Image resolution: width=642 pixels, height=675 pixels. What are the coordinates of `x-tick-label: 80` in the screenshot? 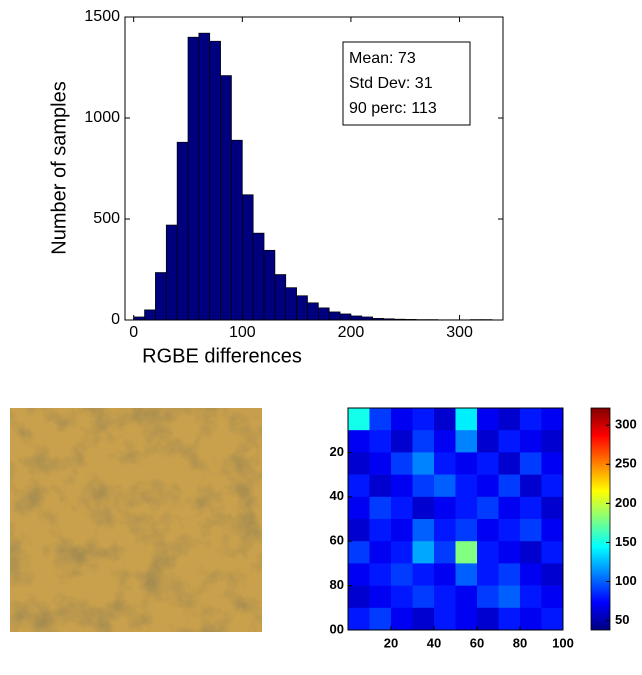 It's located at (520, 642).